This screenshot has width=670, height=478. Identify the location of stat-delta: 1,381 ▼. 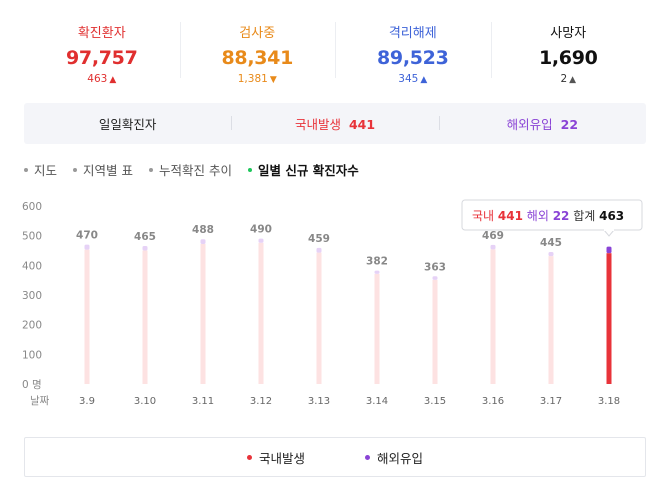
(258, 79).